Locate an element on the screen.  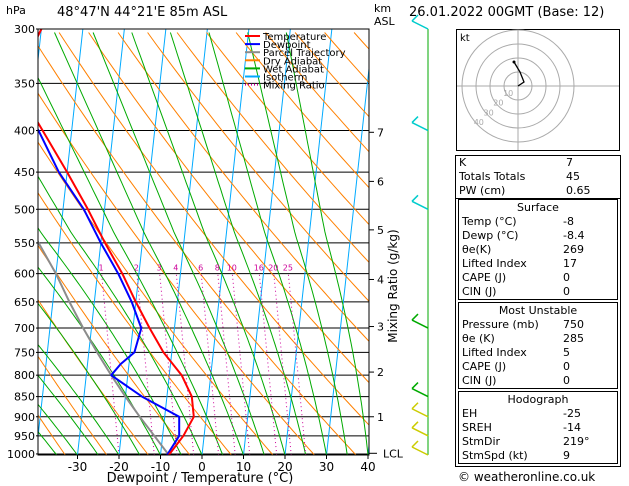
pressure-tick-label: 500 is located at coordinates (24, 209).